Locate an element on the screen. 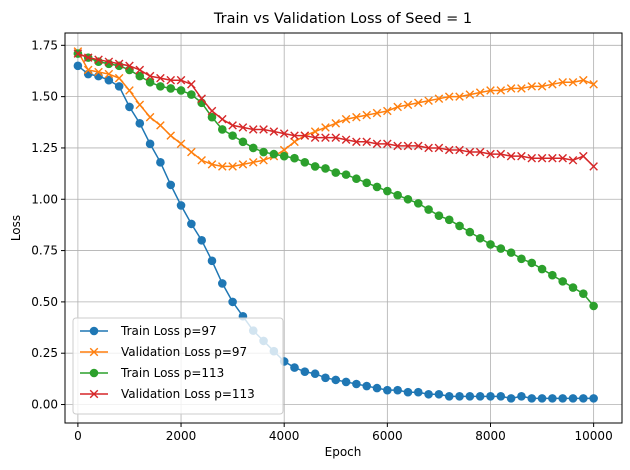 This screenshot has height=470, width=630. x-tick-label: 0 is located at coordinates (78, 436).